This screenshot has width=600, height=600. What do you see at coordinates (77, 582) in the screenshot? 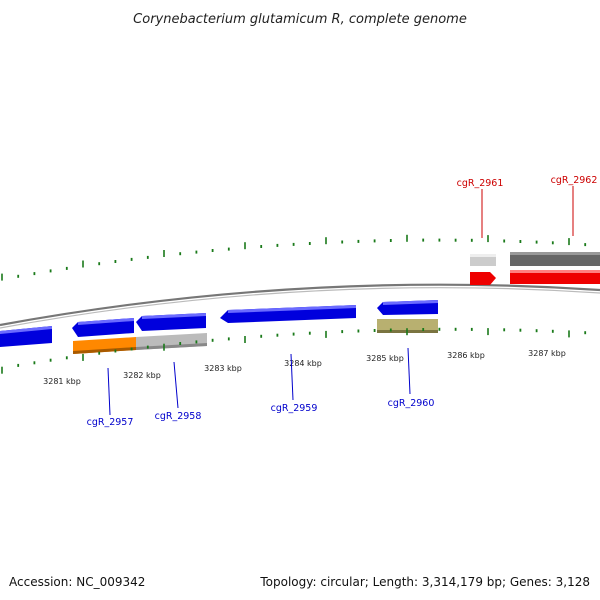
I see `accession-text: Accession: NC_009342` at bounding box center [77, 582].